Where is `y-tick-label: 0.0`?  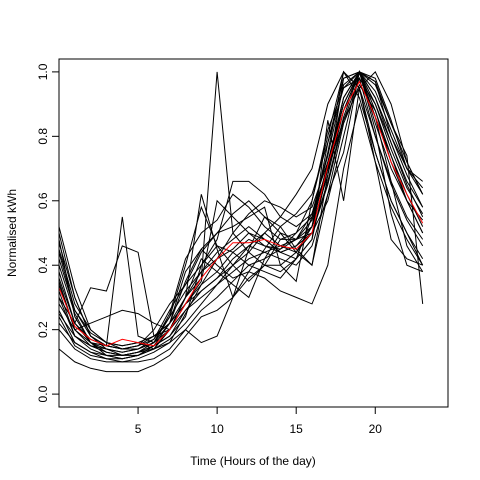 y-tick-label: 0.0 is located at coordinates (43, 393).